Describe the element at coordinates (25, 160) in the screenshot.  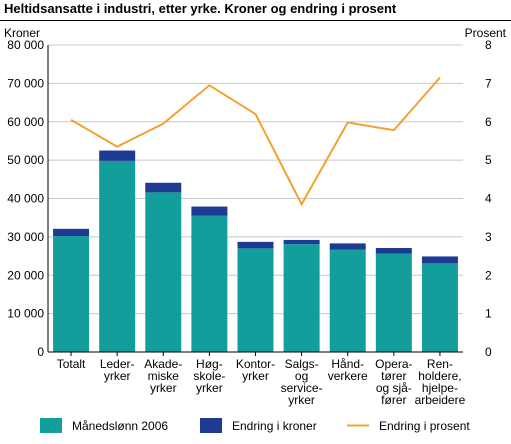
I see `y-tick-label-left: 50 000` at that location.